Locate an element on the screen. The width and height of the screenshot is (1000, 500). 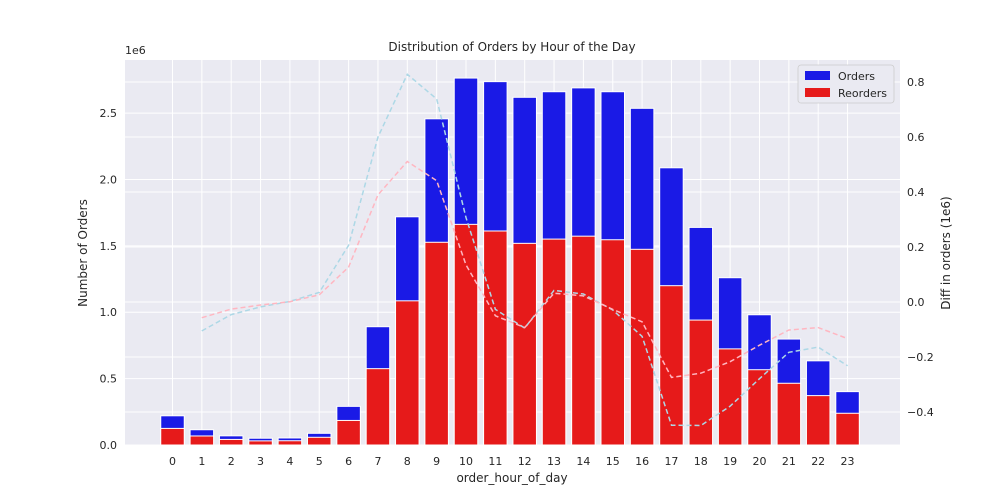
x-tick-label: 22 is located at coordinates (818, 461).